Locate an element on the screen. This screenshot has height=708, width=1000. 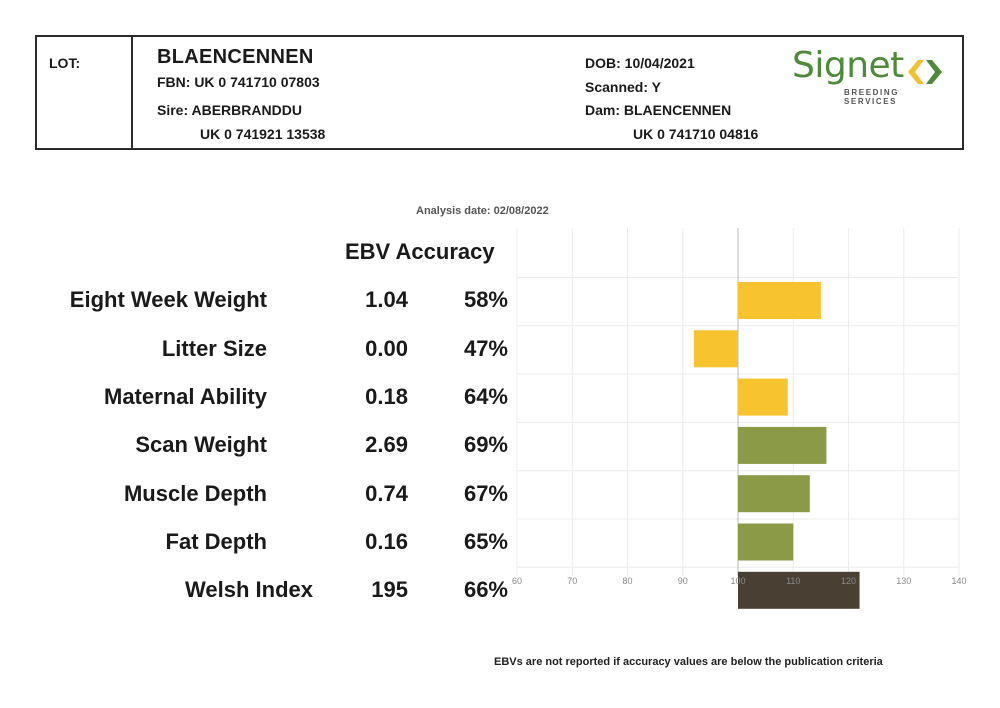
x-tick-label: 60 is located at coordinates (517, 581).